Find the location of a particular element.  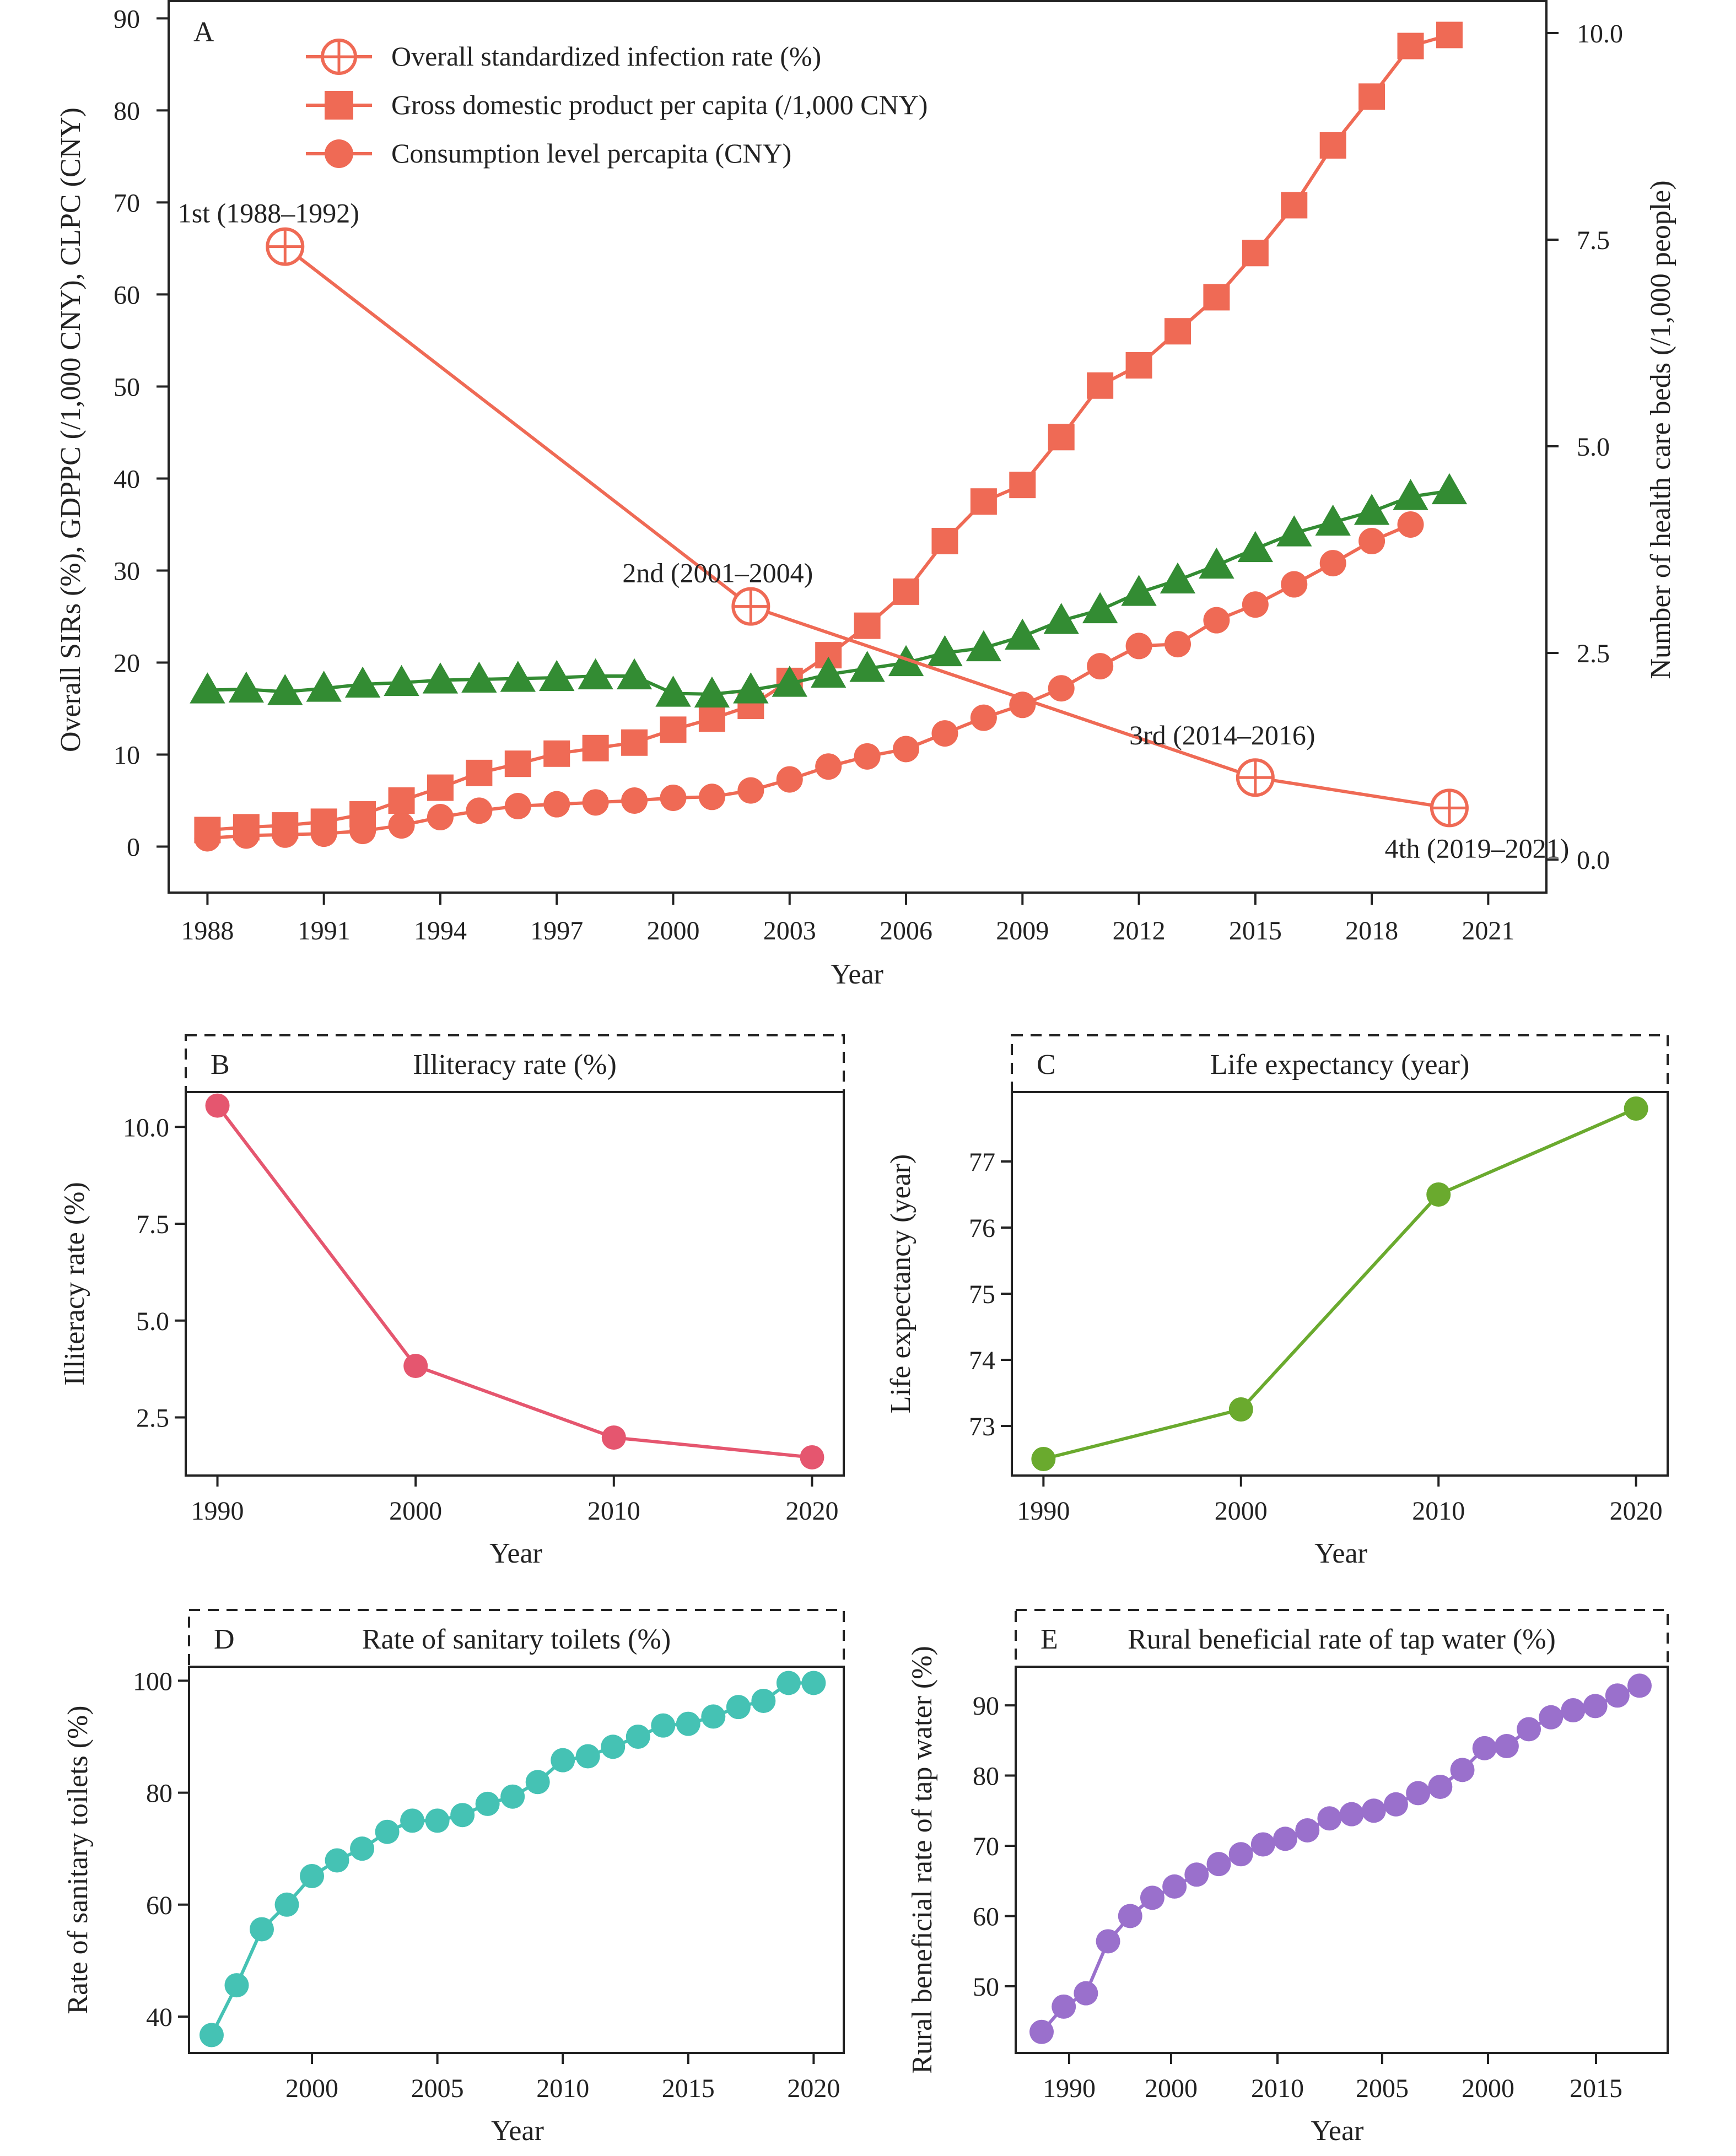

y-tick-label: 80 is located at coordinates (159, 1793).